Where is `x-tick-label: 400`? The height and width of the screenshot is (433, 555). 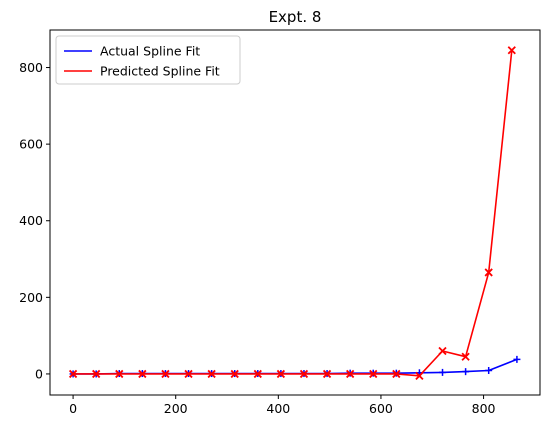 x-tick-label: 400 is located at coordinates (278, 408).